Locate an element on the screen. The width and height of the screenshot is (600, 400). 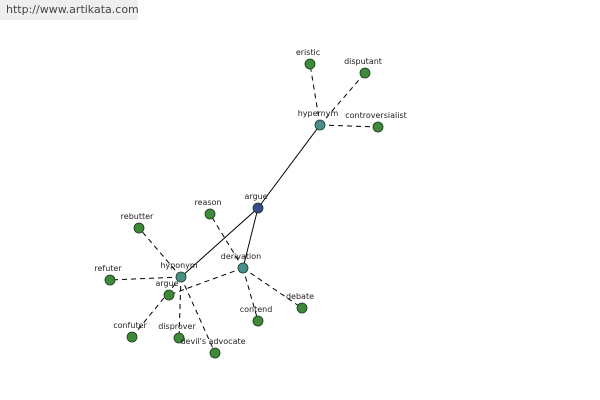
node-label: devil's advocate is located at coordinates (212, 341).